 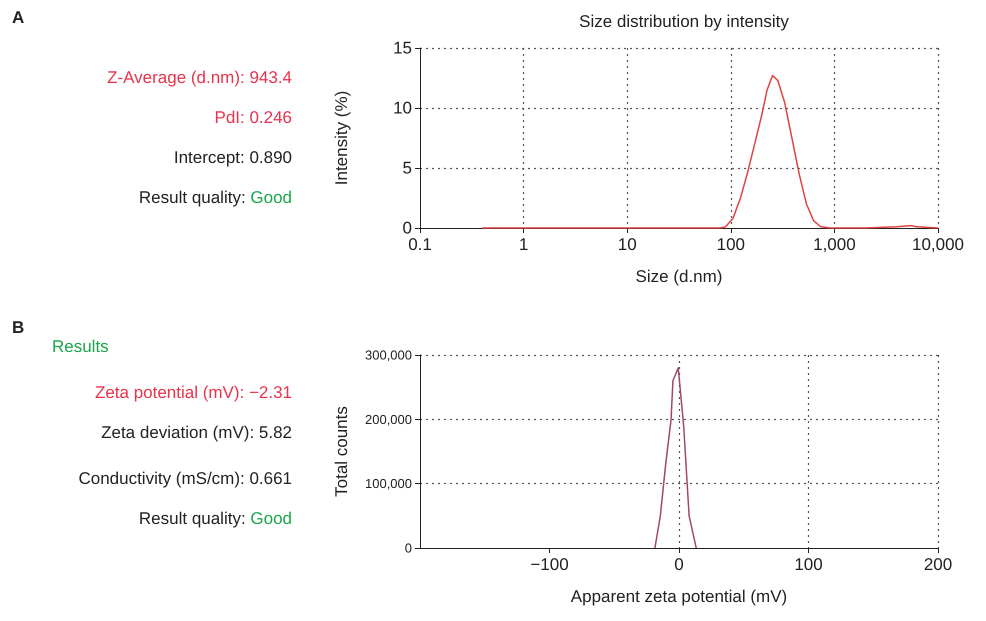 I want to click on text: B, so click(x=18, y=328).